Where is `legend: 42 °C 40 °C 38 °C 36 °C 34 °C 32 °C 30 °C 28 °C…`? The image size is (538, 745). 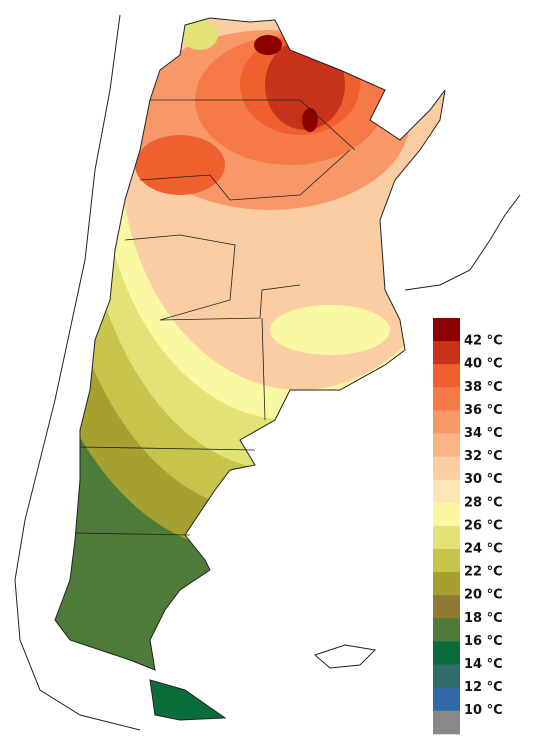
legend: 42 °C 40 °C 38 °C 36 °C 34 °C 32 °C 30 °C 28 °C… is located at coordinates (468, 526).